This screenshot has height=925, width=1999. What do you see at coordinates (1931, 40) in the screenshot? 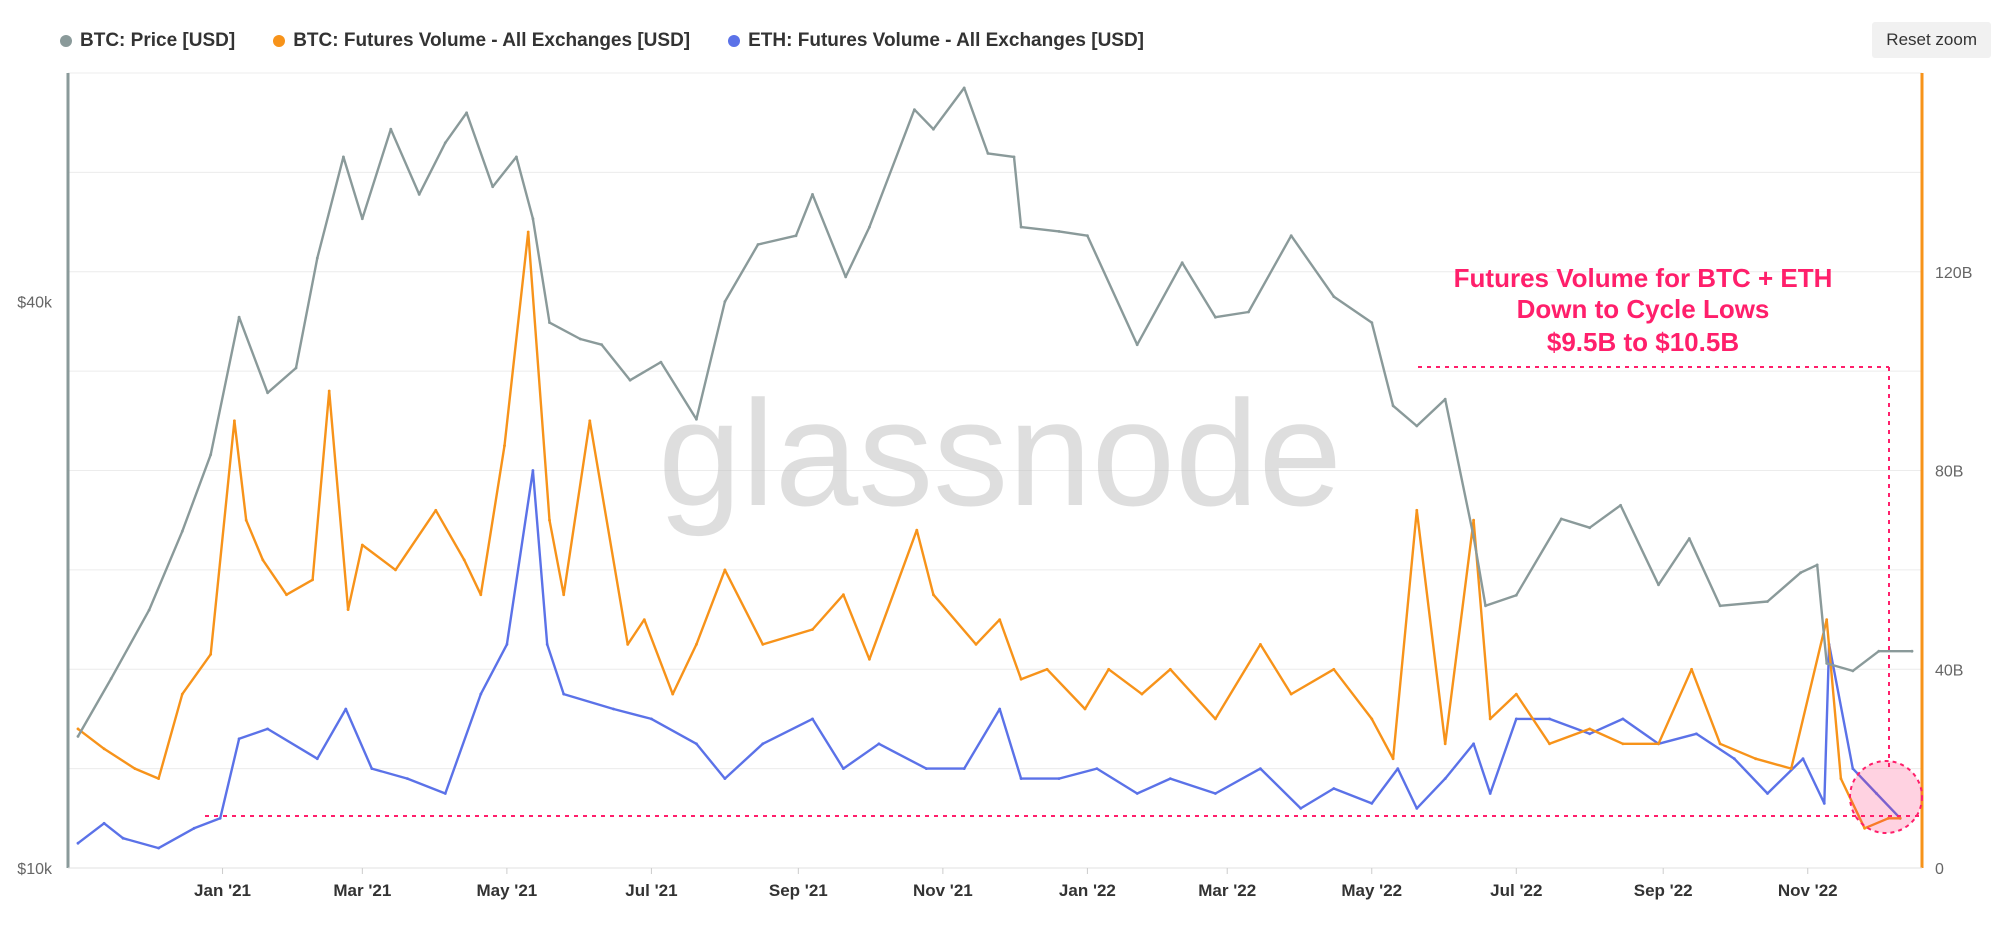
I see `reset-zoom-button: Reset zoom` at bounding box center [1931, 40].